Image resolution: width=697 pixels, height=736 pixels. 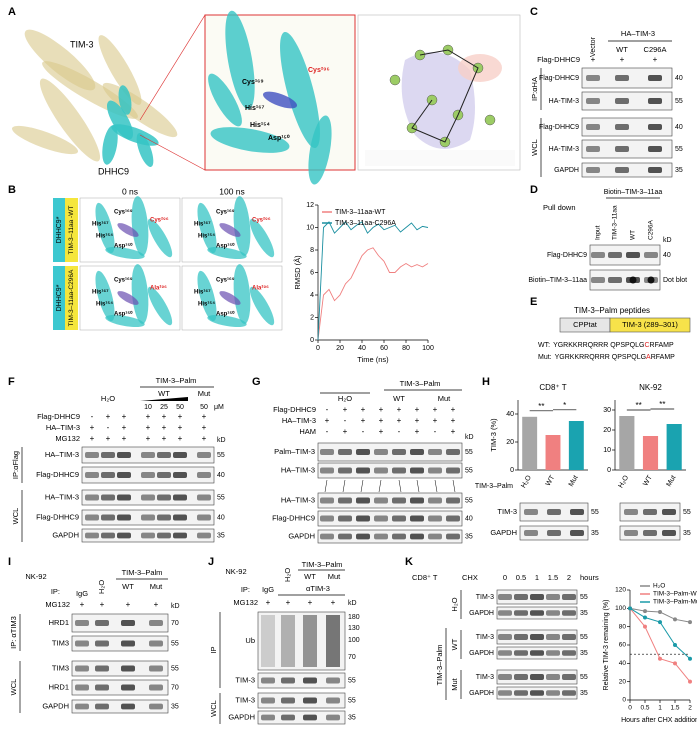 What do you see at coordinates (655, 49) in the screenshot?
I see `lane-label: C296A` at bounding box center [655, 49].